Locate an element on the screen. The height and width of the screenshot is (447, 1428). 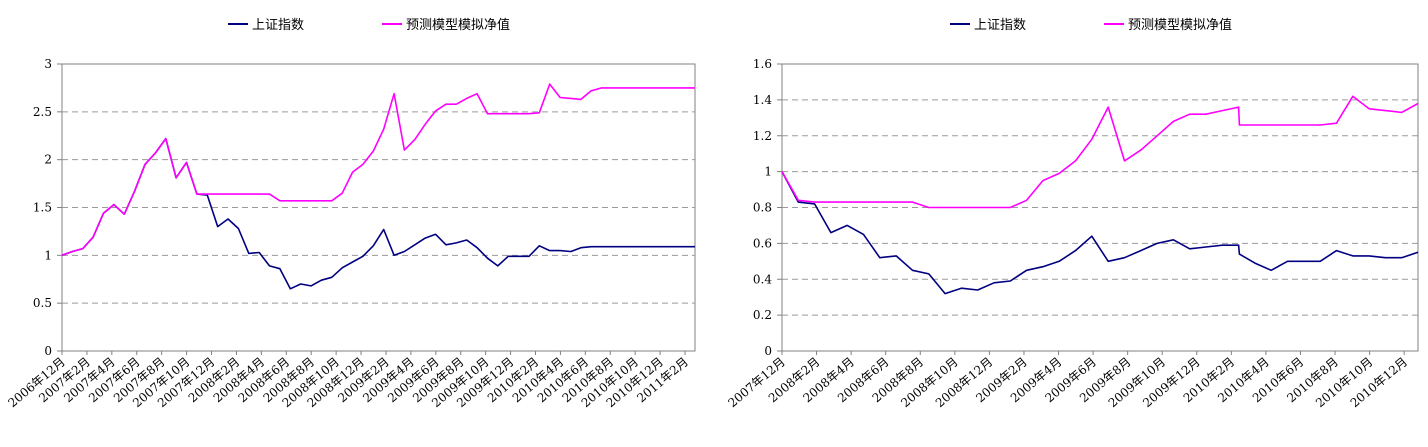
series-line-shanghai-index is located at coordinates (1100, 233).